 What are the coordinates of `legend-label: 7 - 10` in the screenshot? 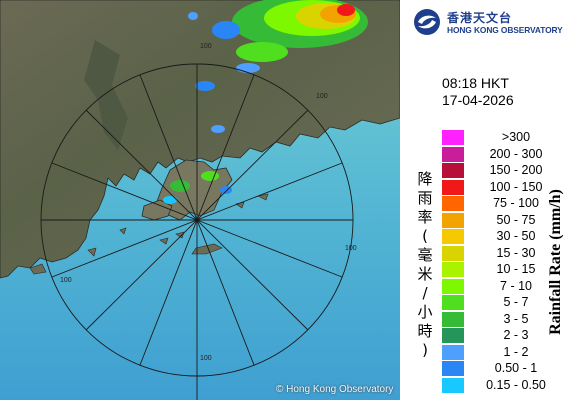 It's located at (516, 285).